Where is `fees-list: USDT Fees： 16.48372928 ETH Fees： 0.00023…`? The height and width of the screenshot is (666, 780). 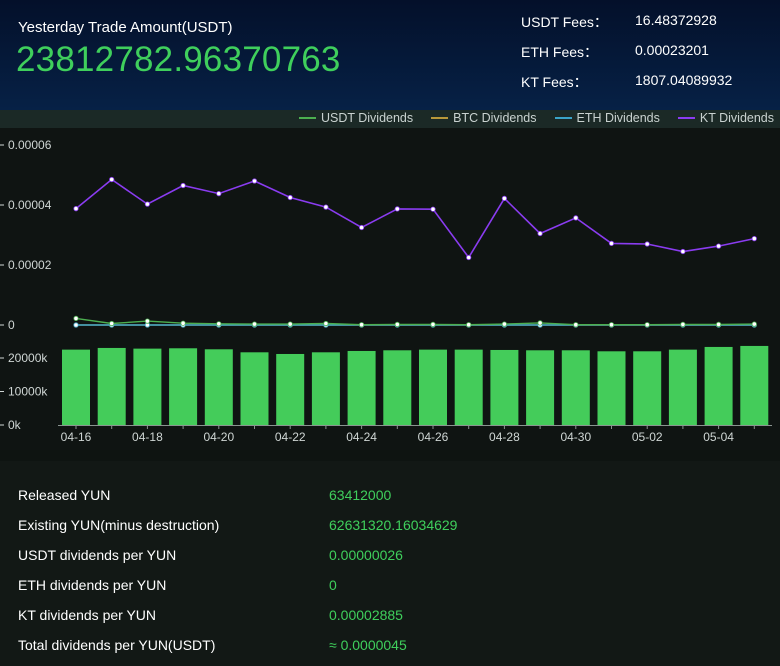
fees-list: USDT Fees： 16.48372928 ETH Fees： 0.00023… is located at coordinates (626, 57).